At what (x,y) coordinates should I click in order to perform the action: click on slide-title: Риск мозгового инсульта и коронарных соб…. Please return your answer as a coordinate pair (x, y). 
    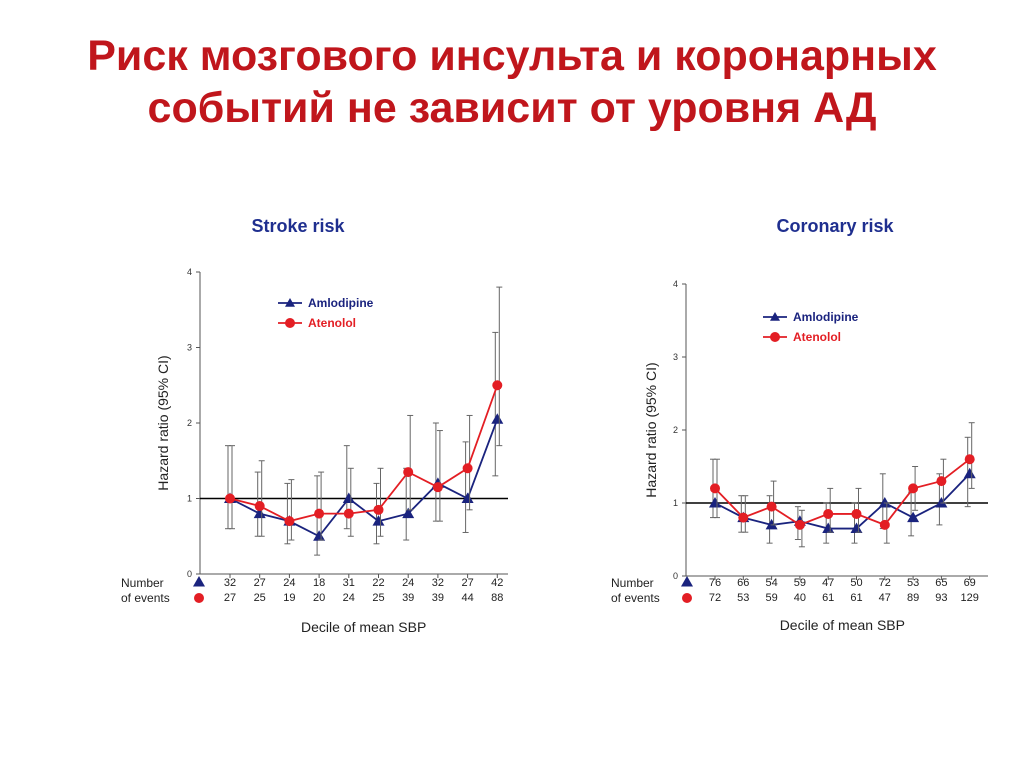
    Looking at the image, I should click on (512, 82).